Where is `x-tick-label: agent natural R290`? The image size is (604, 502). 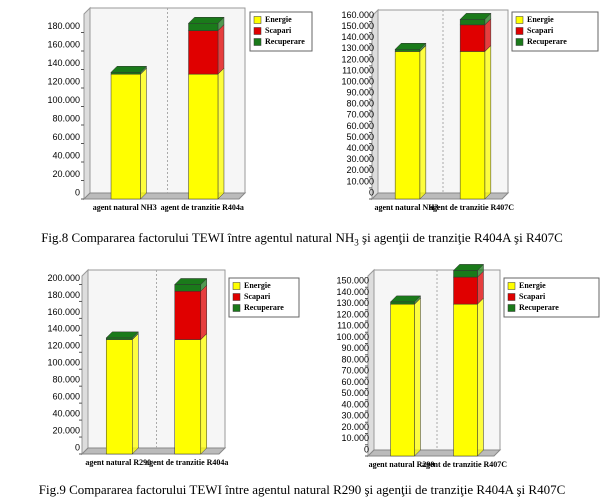 x-tick-label: agent natural R290 is located at coordinates (402, 464).